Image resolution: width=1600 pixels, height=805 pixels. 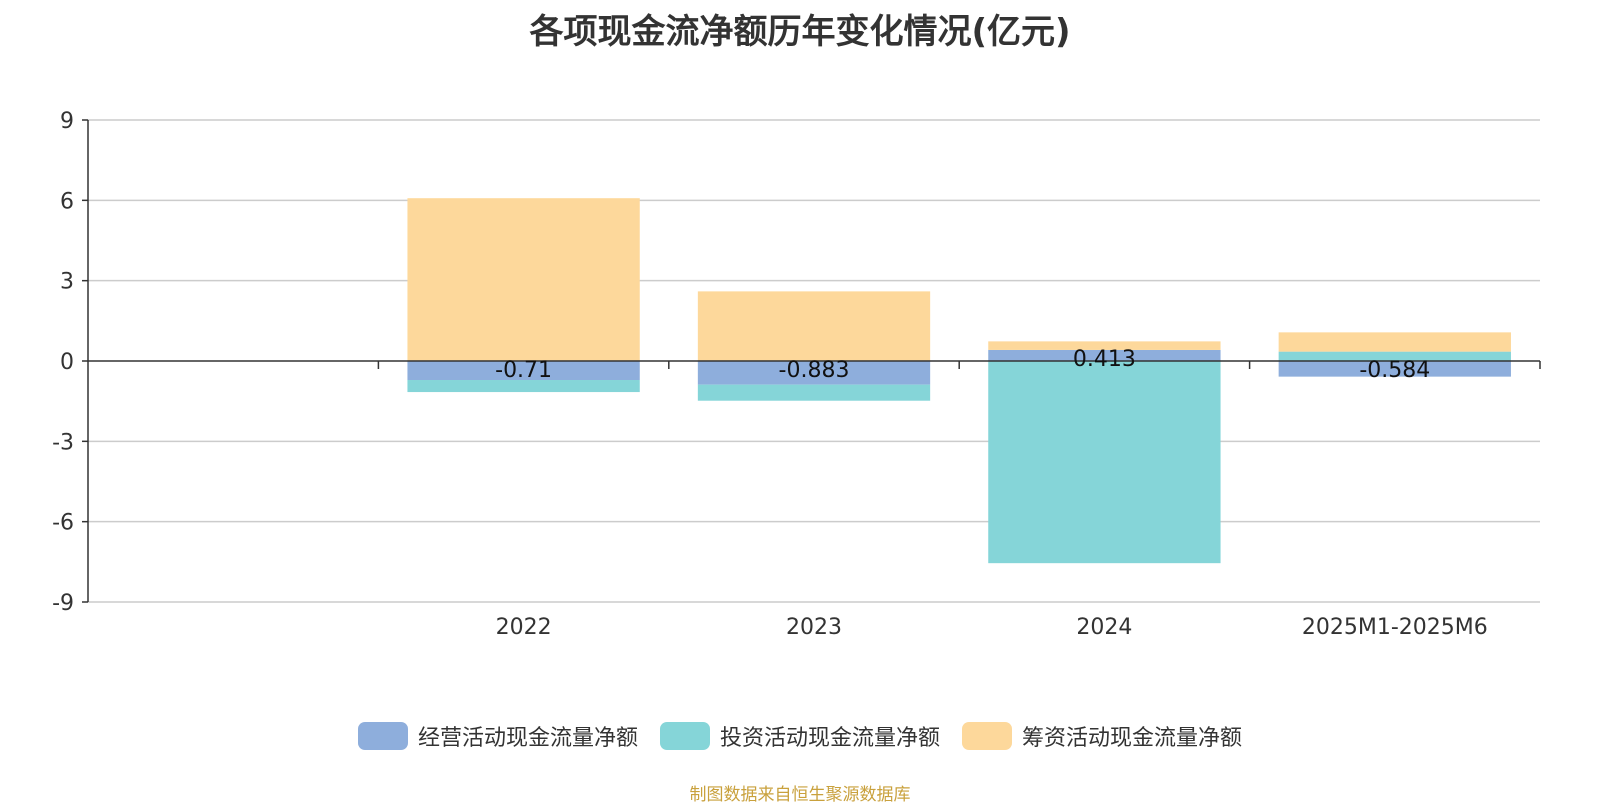 I want to click on y-tick-label: -6, so click(x=63, y=523).